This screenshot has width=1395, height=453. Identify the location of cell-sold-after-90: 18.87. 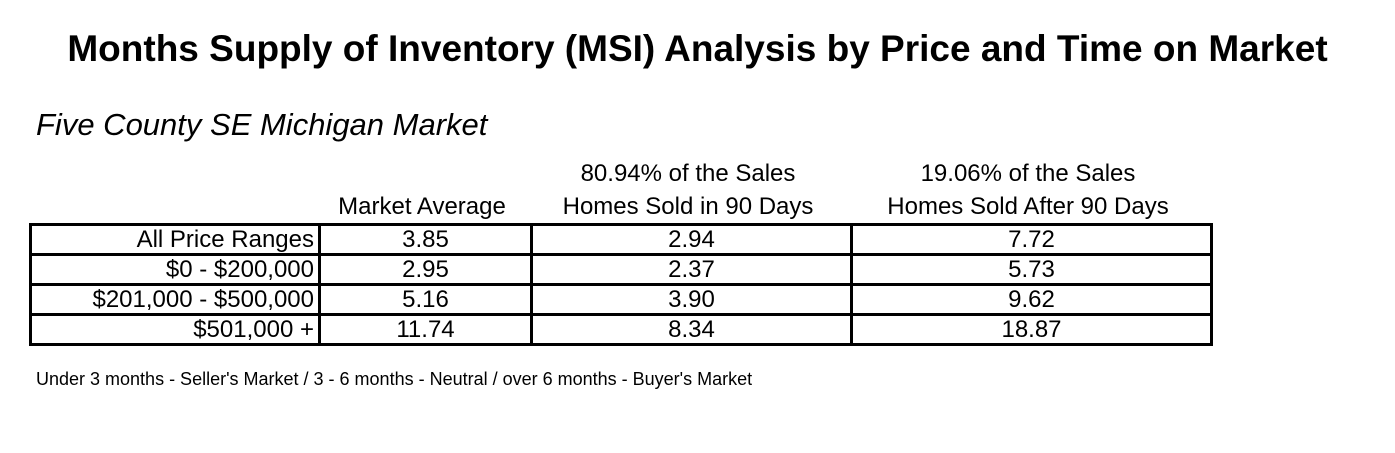
(1031, 329).